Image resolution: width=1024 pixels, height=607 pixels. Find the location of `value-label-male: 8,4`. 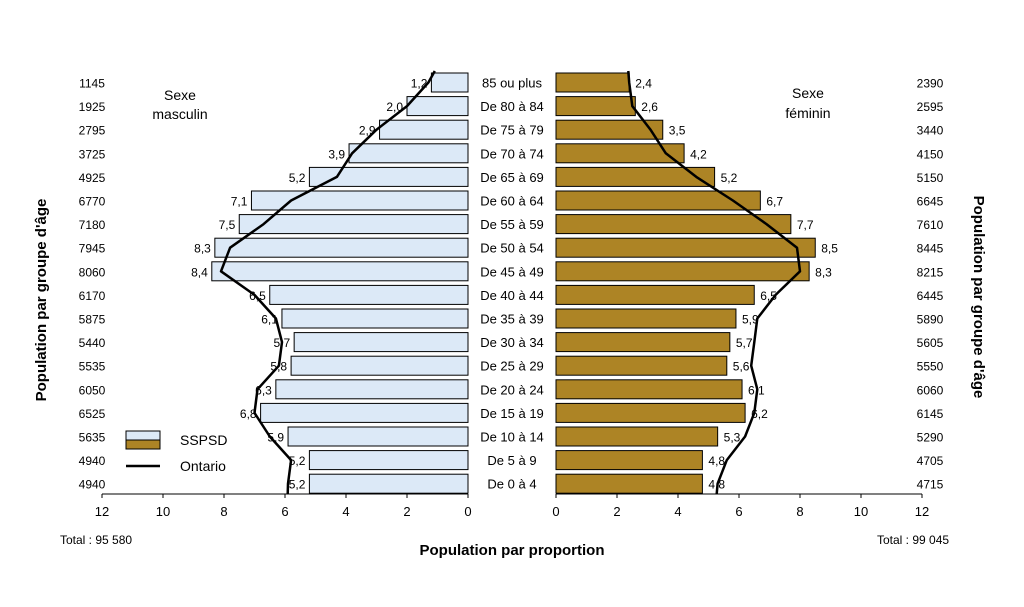

value-label-male: 8,4 is located at coordinates (199, 272).